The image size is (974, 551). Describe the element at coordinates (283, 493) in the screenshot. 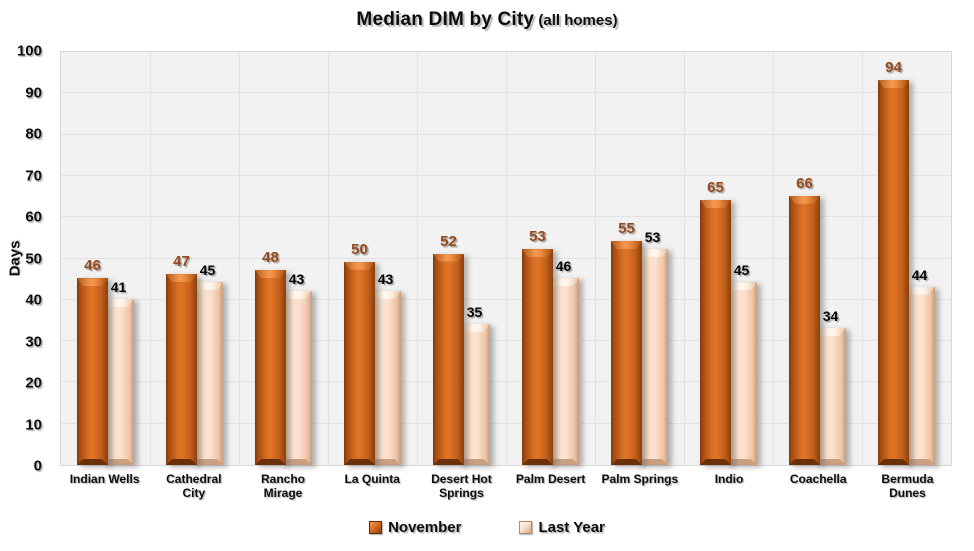

I see `x-axis-label-line: Mirage` at that location.